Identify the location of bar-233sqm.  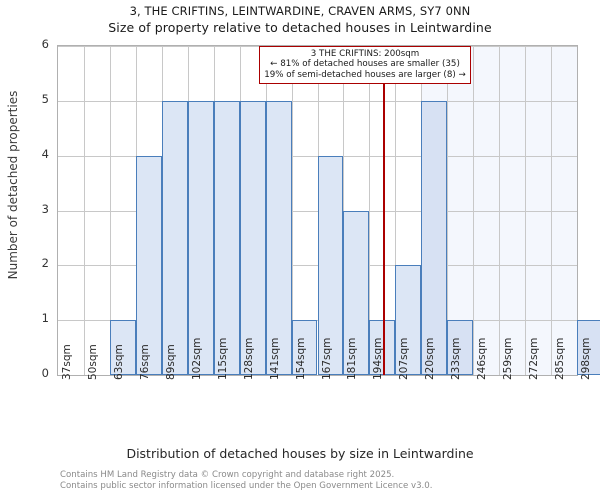
(460, 347).